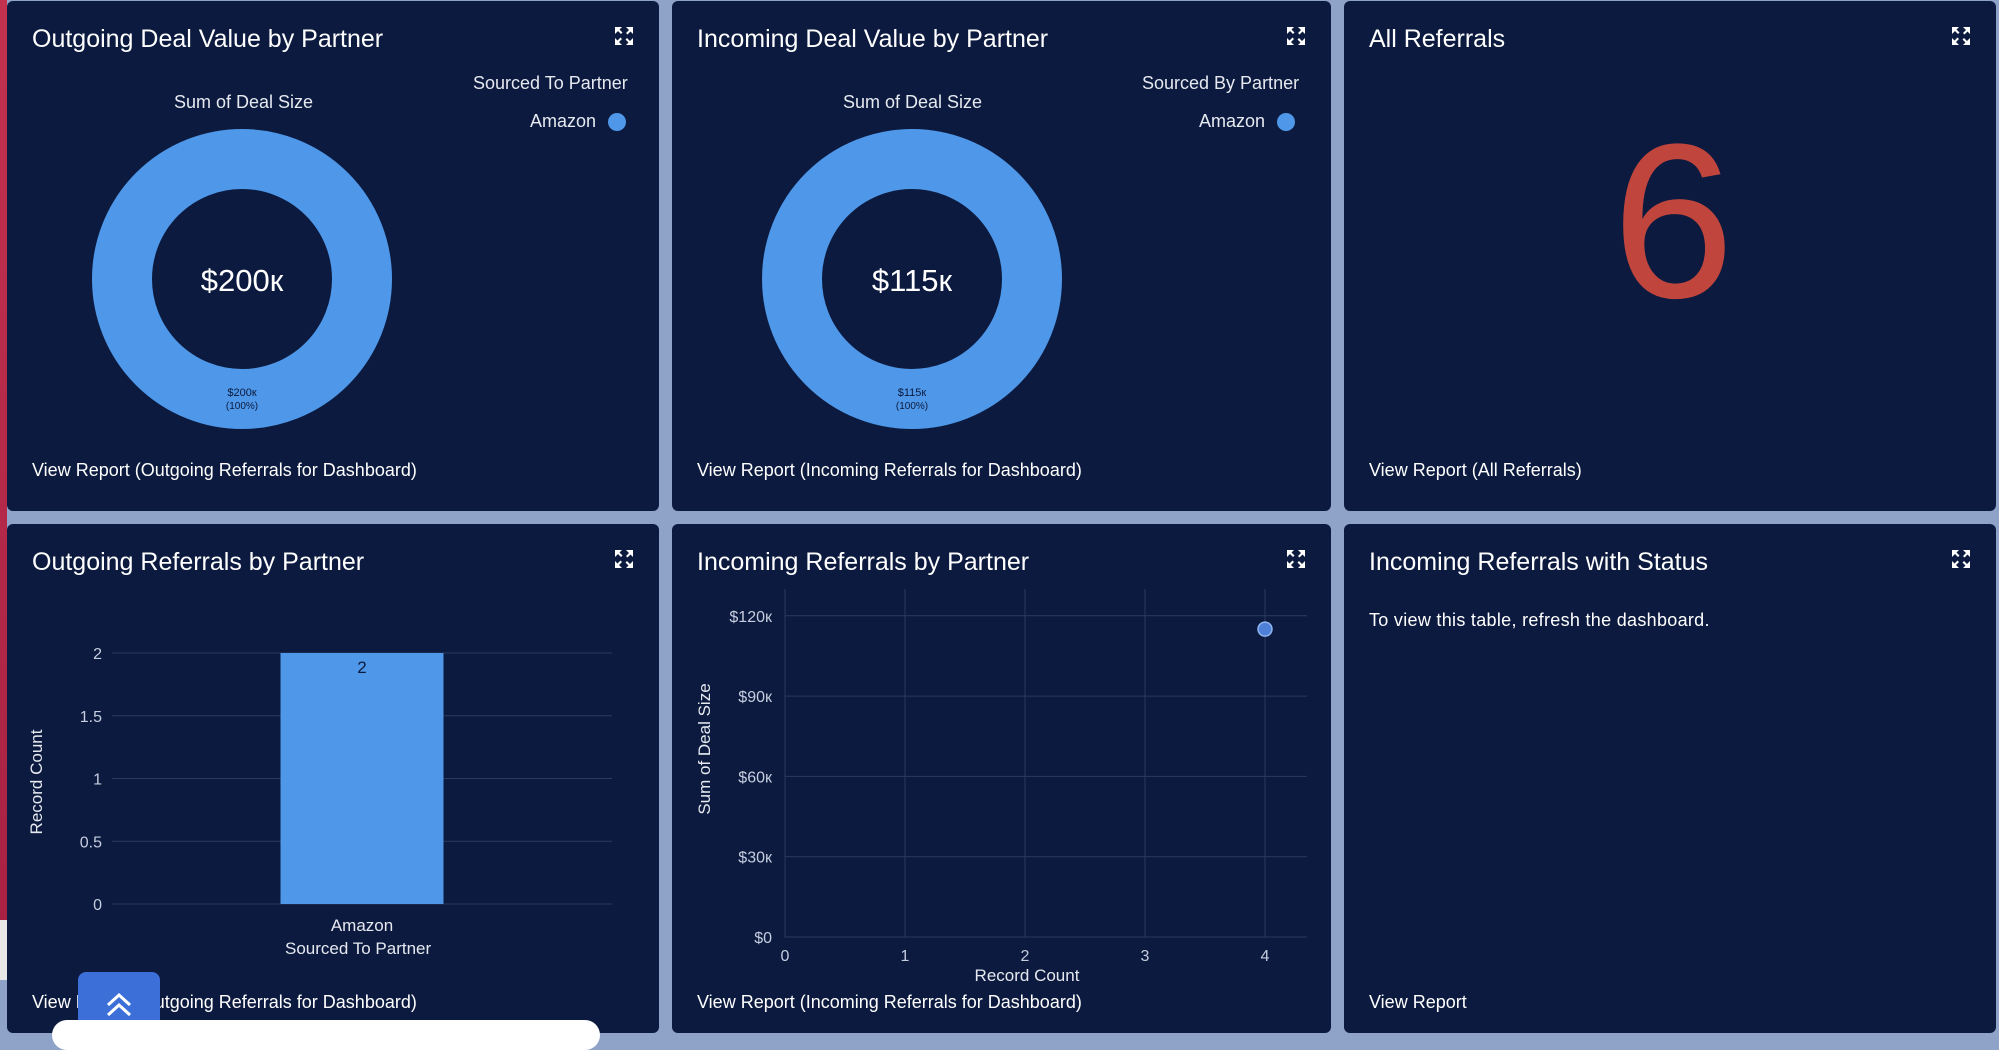 The height and width of the screenshot is (1050, 1999). Describe the element at coordinates (1437, 39) in the screenshot. I see `tile-title: All Referrals` at that location.